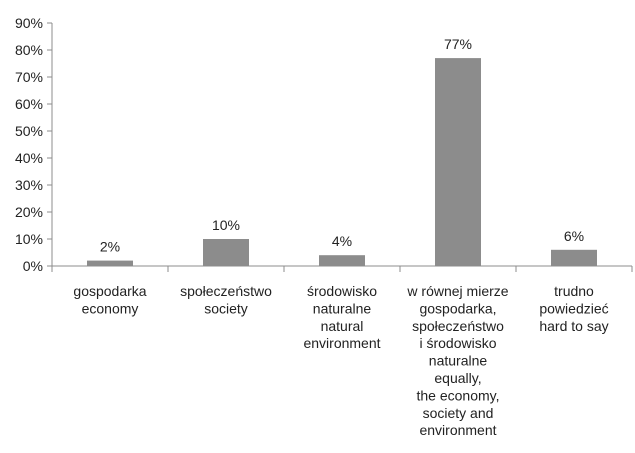 The height and width of the screenshot is (453, 635). Describe the element at coordinates (342, 291) in the screenshot. I see `category-label-line: środowisko` at that location.